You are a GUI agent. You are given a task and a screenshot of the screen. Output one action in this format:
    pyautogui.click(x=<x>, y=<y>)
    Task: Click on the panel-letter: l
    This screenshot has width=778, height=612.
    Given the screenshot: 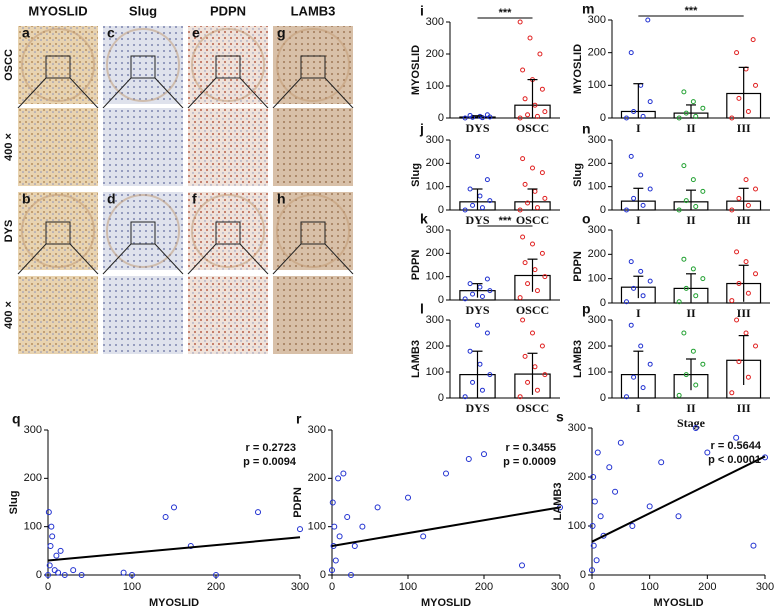 What is the action you would take?
    pyautogui.click(x=422, y=309)
    